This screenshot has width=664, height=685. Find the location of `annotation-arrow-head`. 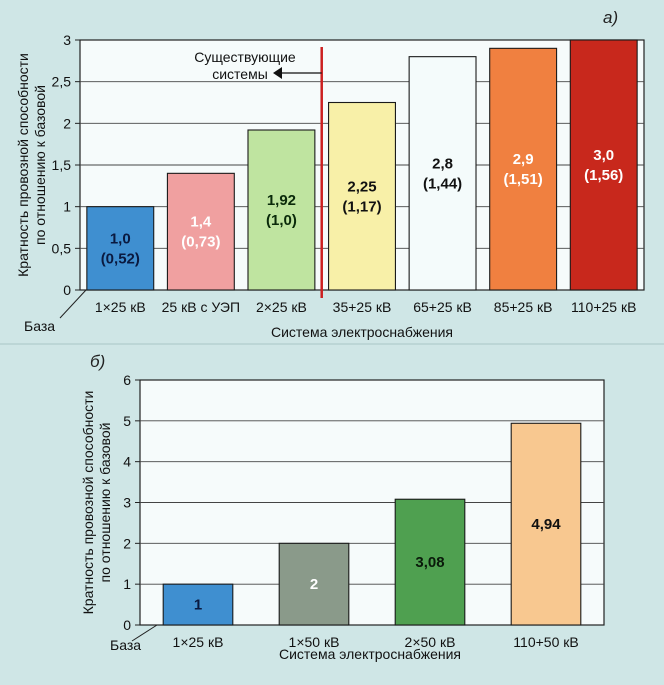

annotation-arrow-head is located at coordinates (277, 73).